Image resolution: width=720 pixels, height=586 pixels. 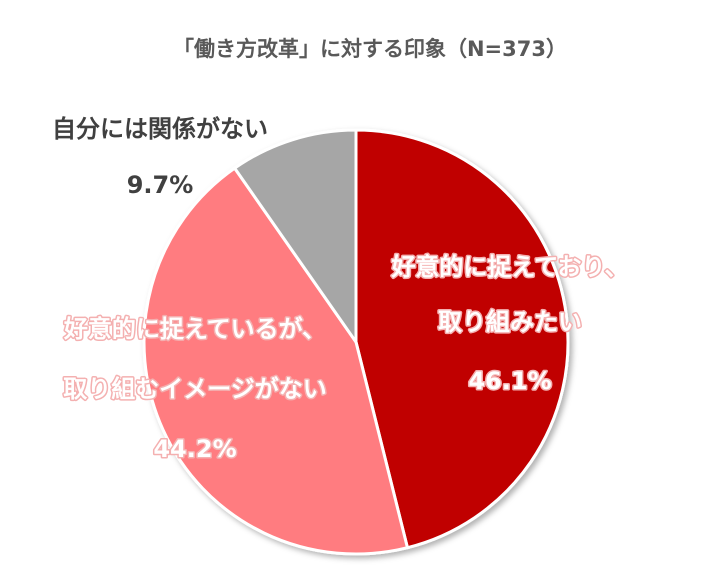 I want to click on value-label: 44.2%, so click(x=194, y=449).